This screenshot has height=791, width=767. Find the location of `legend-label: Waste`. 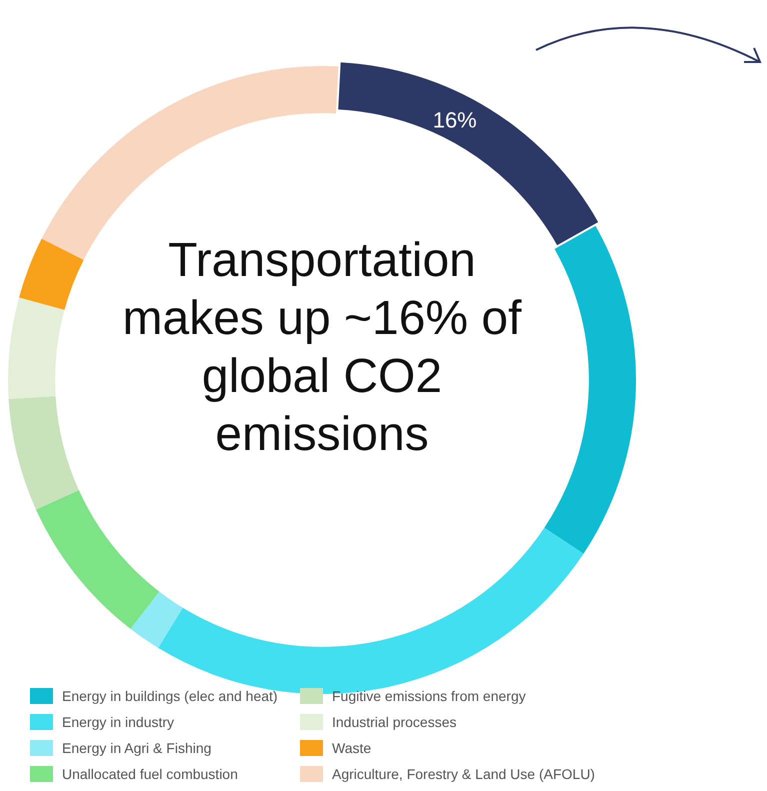

legend-label: Waste is located at coordinates (352, 748).